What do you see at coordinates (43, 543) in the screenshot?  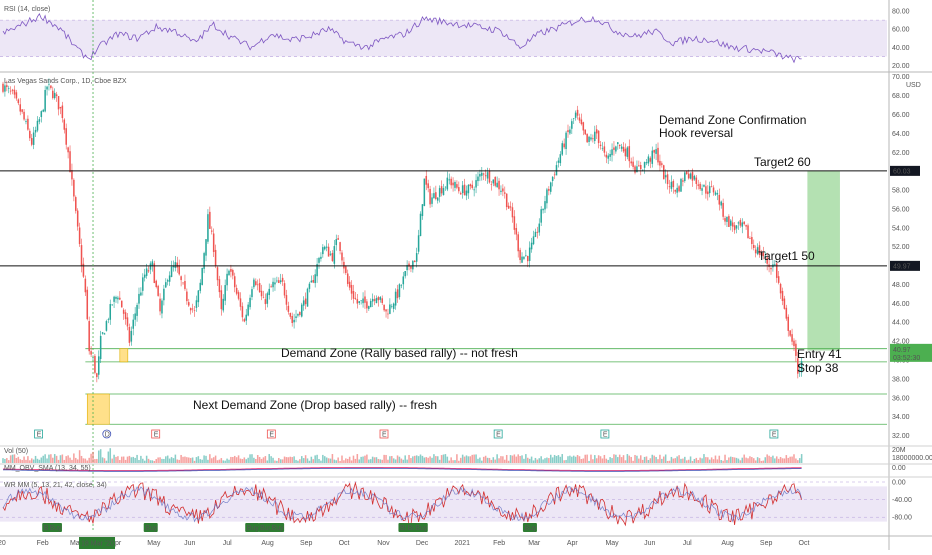 I see `time-tick-label: Feb` at bounding box center [43, 543].